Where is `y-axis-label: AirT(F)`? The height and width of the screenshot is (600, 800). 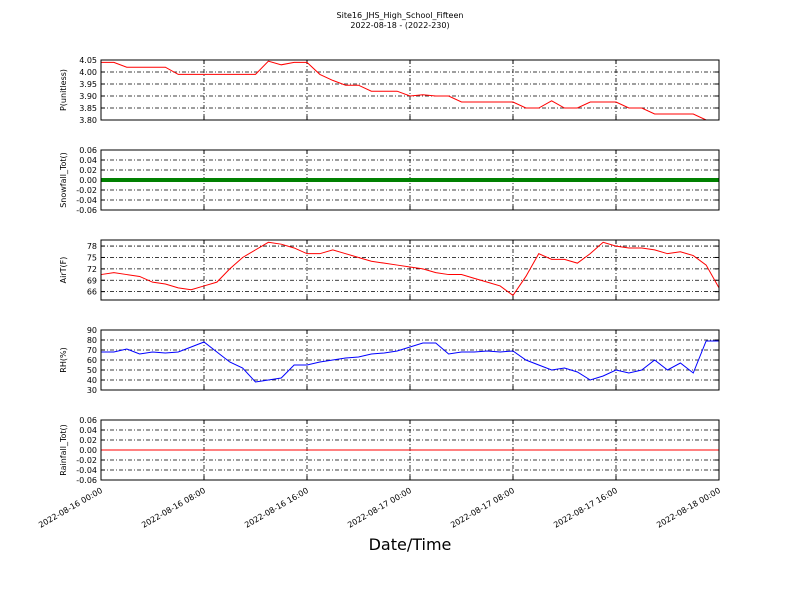
y-axis-label: AirT(F) is located at coordinates (63, 270).